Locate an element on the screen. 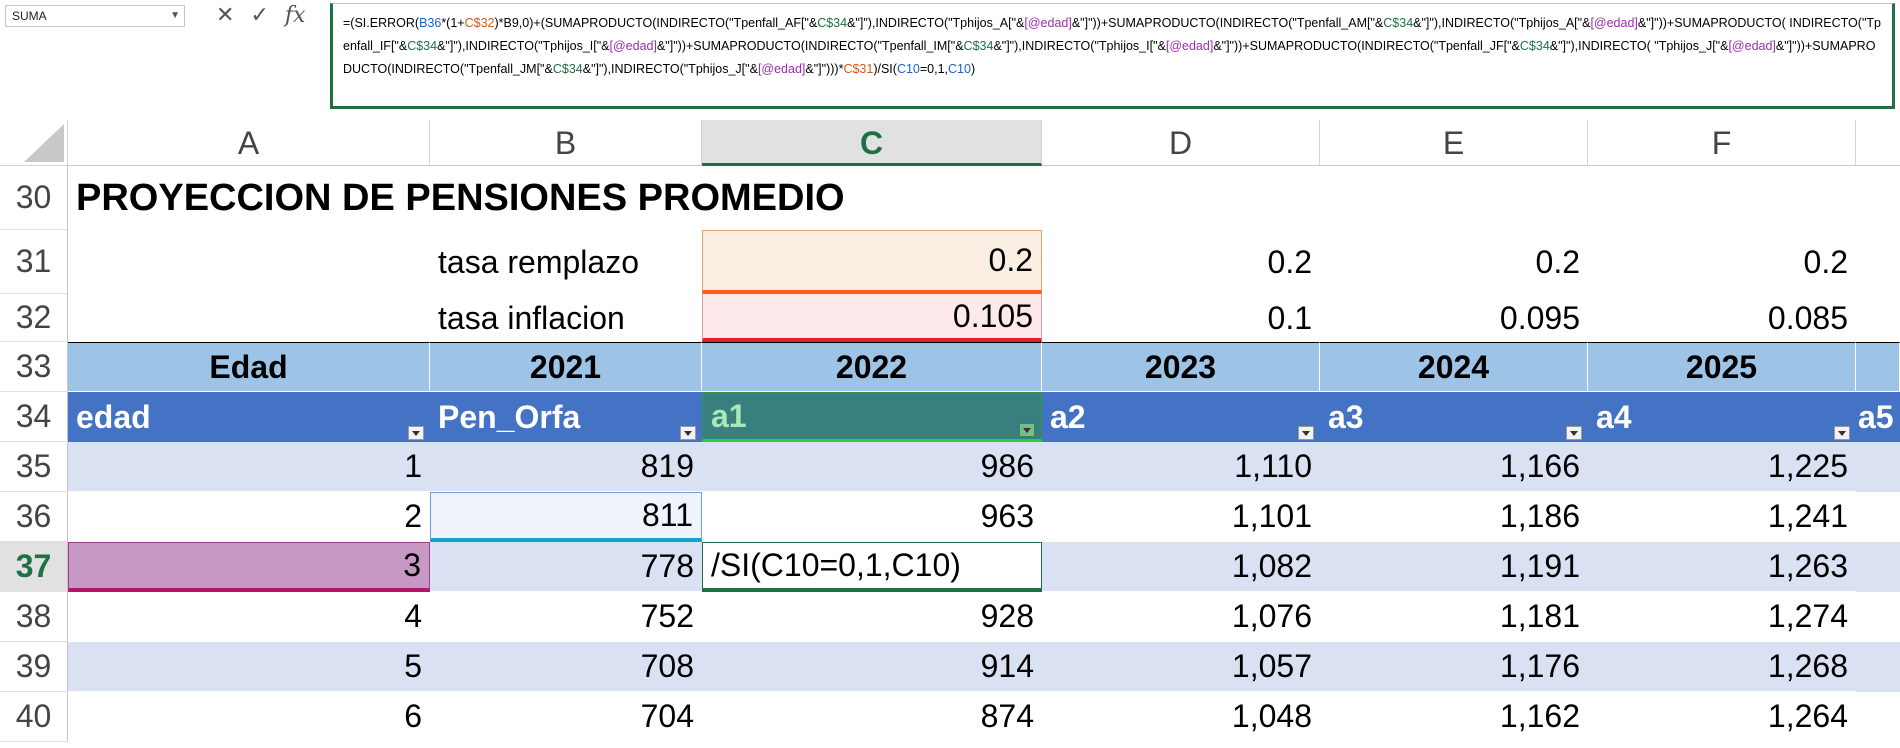 The image size is (1900, 748). column-header-d: D is located at coordinates (1181, 143).